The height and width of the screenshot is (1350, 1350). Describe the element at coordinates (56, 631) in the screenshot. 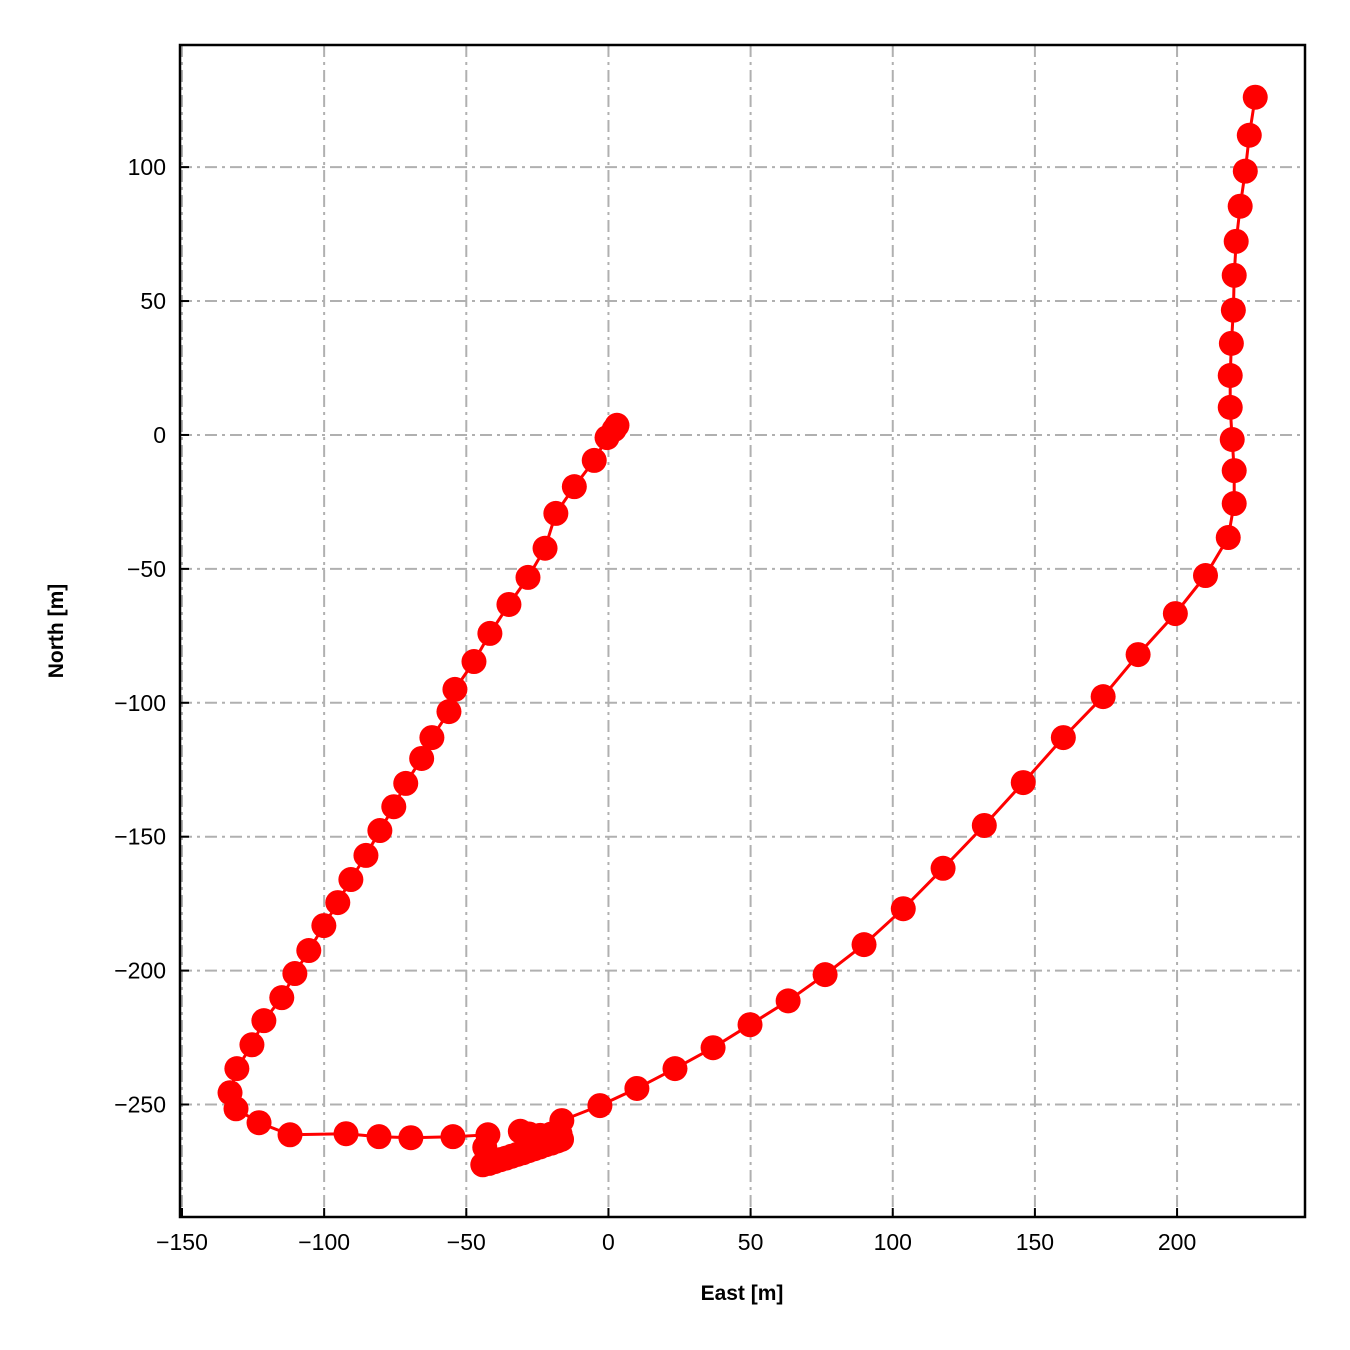

I see `y-axis-label: North [m]` at that location.